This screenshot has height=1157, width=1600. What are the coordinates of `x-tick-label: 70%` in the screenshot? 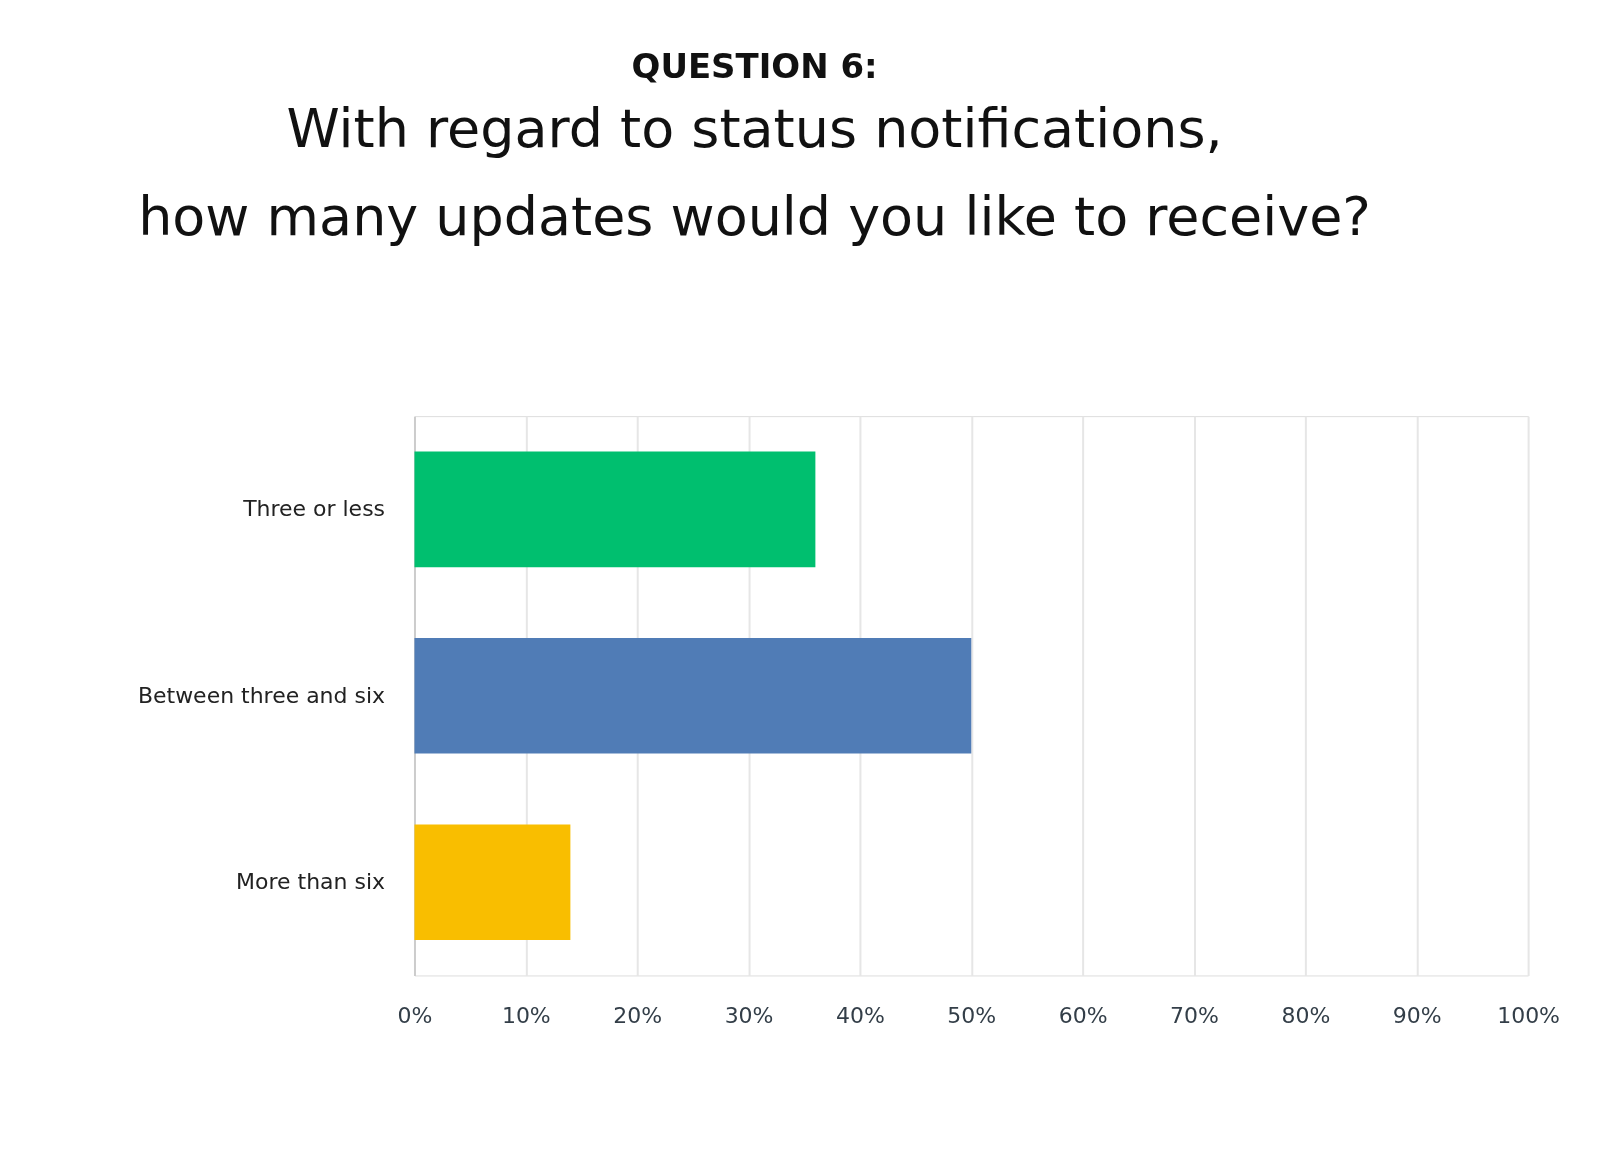 It's located at (1194, 1015).